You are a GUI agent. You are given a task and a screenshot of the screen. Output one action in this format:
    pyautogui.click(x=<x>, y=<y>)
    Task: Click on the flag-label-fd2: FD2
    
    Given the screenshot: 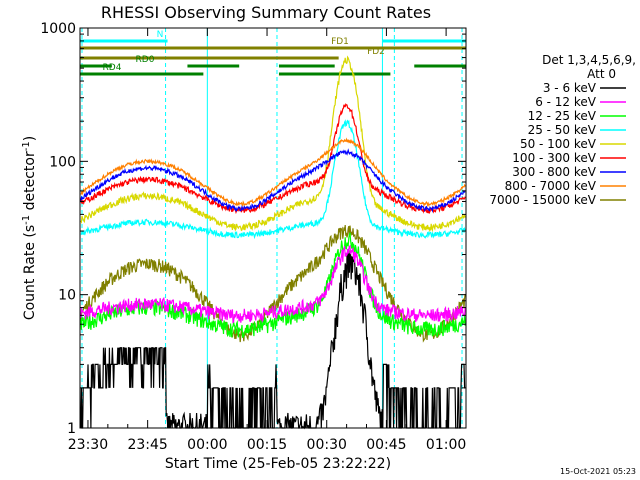 What is the action you would take?
    pyautogui.click(x=376, y=52)
    